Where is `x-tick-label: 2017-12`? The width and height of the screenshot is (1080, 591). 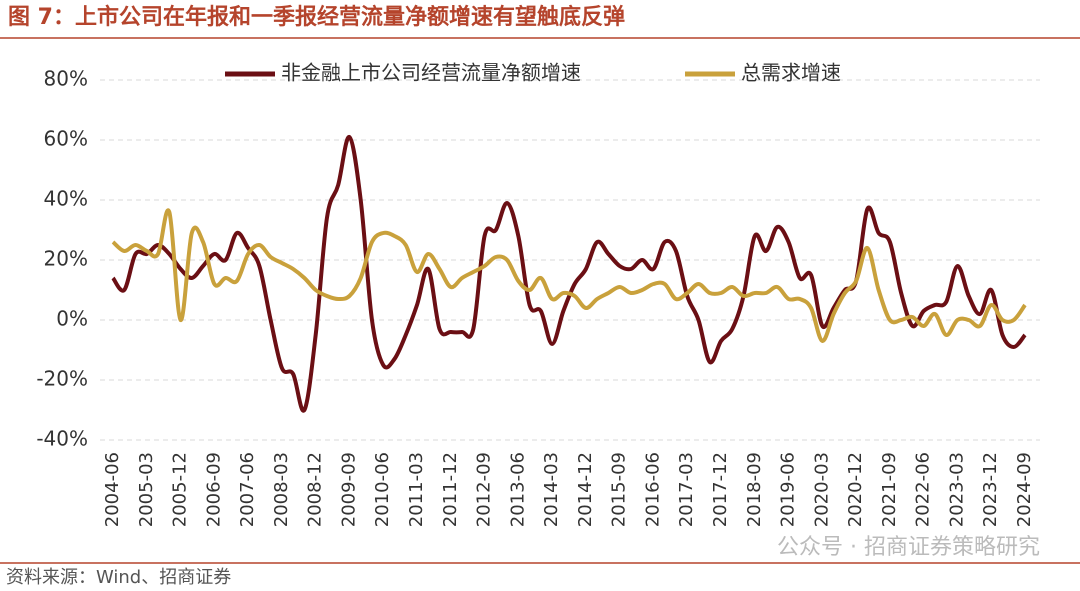 x-tick-label: 2017-12 is located at coordinates (720, 489).